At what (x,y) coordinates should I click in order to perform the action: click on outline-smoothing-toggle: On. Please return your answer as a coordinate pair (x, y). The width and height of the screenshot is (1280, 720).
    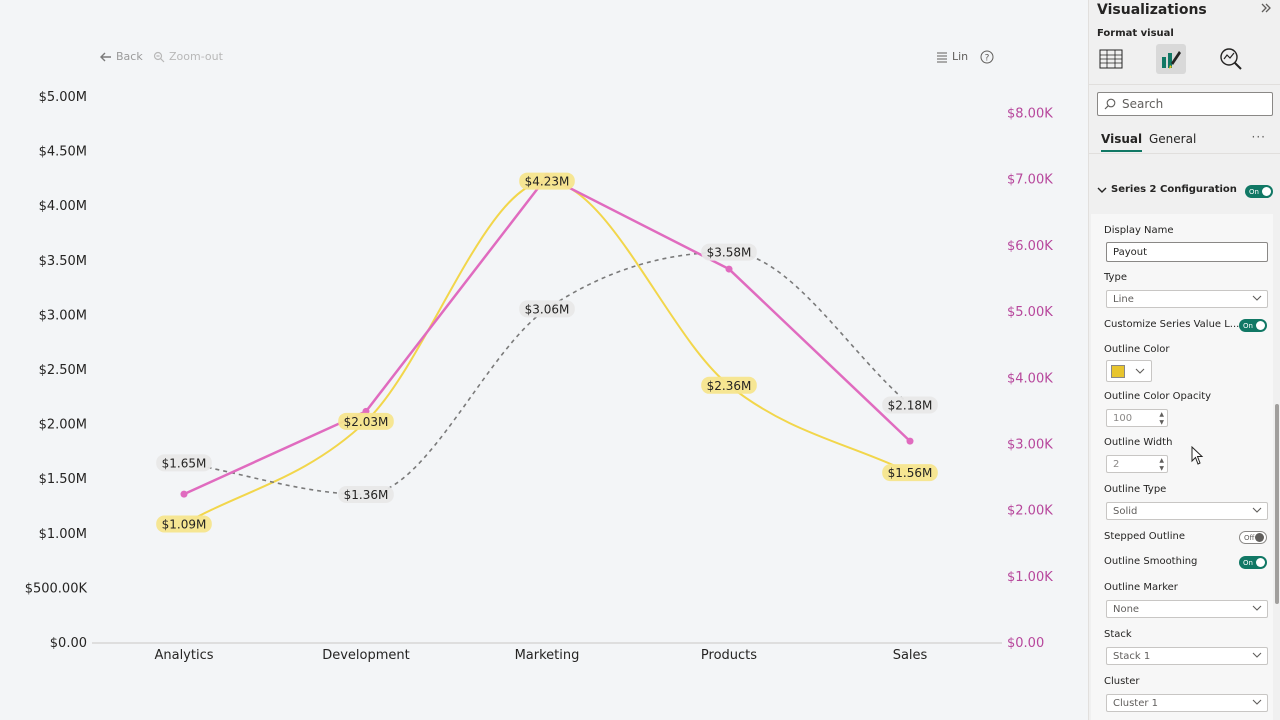
    Looking at the image, I should click on (1253, 562).